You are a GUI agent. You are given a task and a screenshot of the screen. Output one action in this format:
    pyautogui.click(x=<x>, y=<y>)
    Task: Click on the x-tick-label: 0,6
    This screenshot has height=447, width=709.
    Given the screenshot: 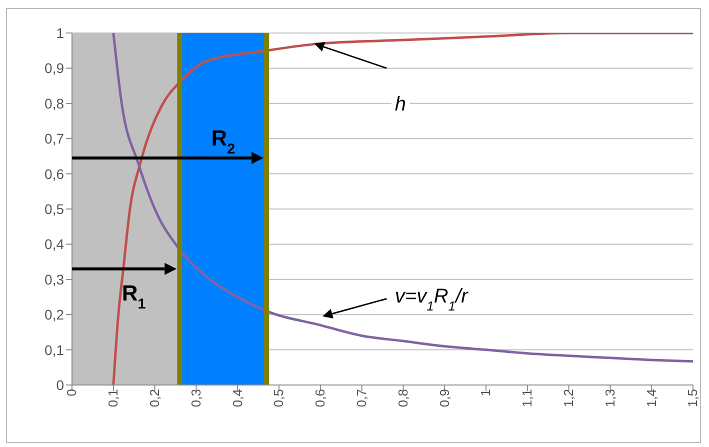 What is the action you would take?
    pyautogui.click(x=320, y=398)
    